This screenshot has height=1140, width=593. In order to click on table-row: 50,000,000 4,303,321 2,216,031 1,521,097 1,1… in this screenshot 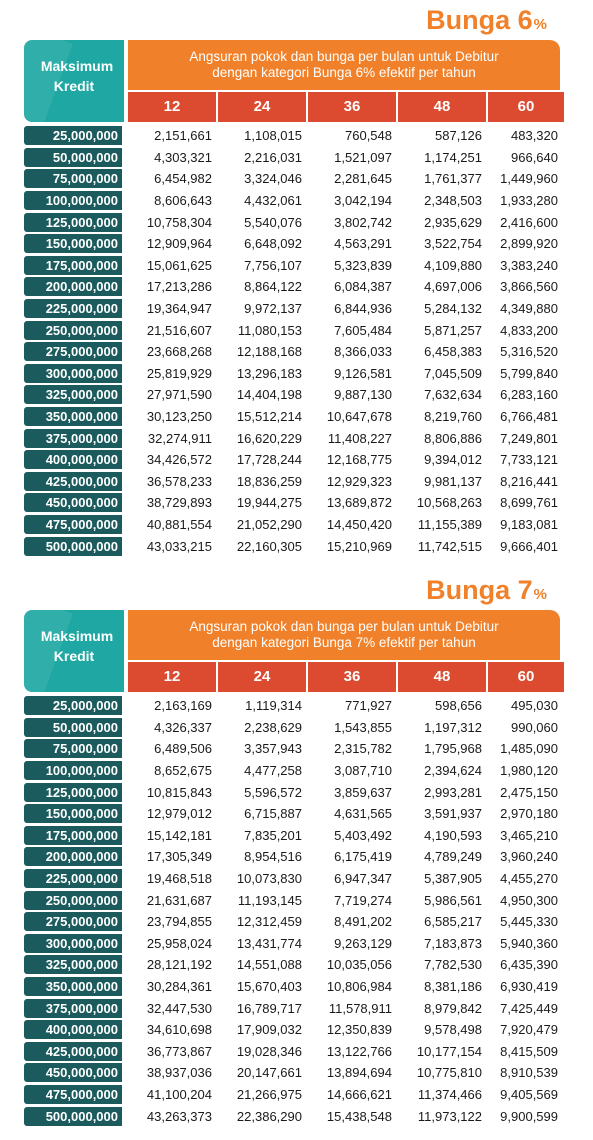, I will do `click(292, 157)`.